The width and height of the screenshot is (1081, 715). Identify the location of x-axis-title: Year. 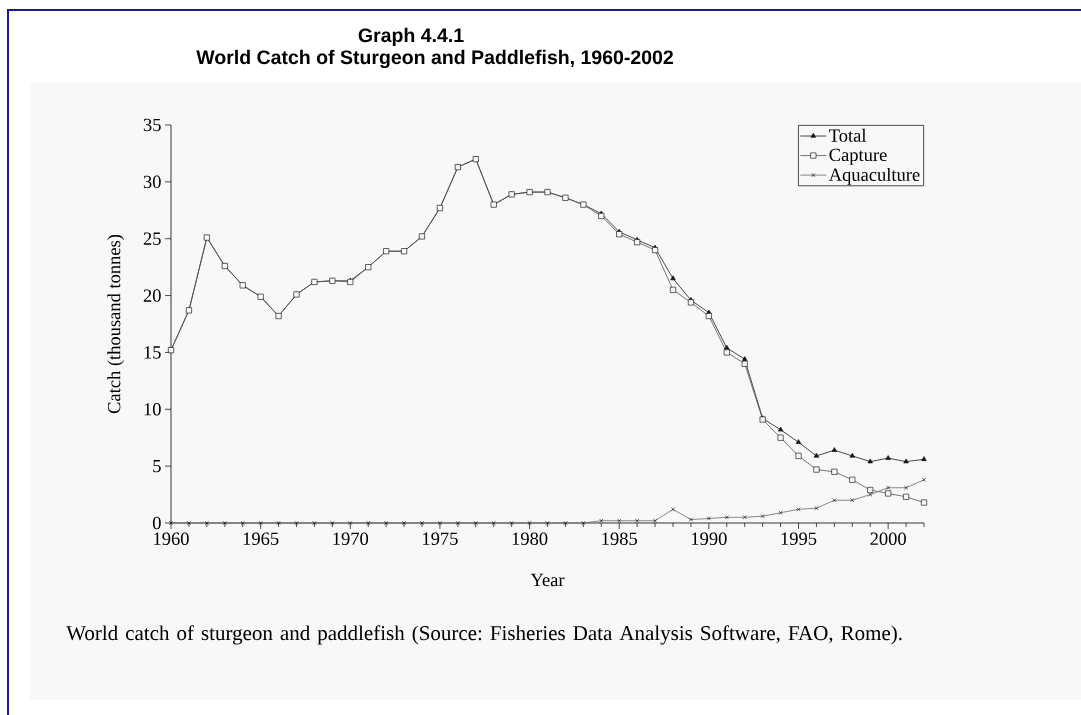
(547, 580).